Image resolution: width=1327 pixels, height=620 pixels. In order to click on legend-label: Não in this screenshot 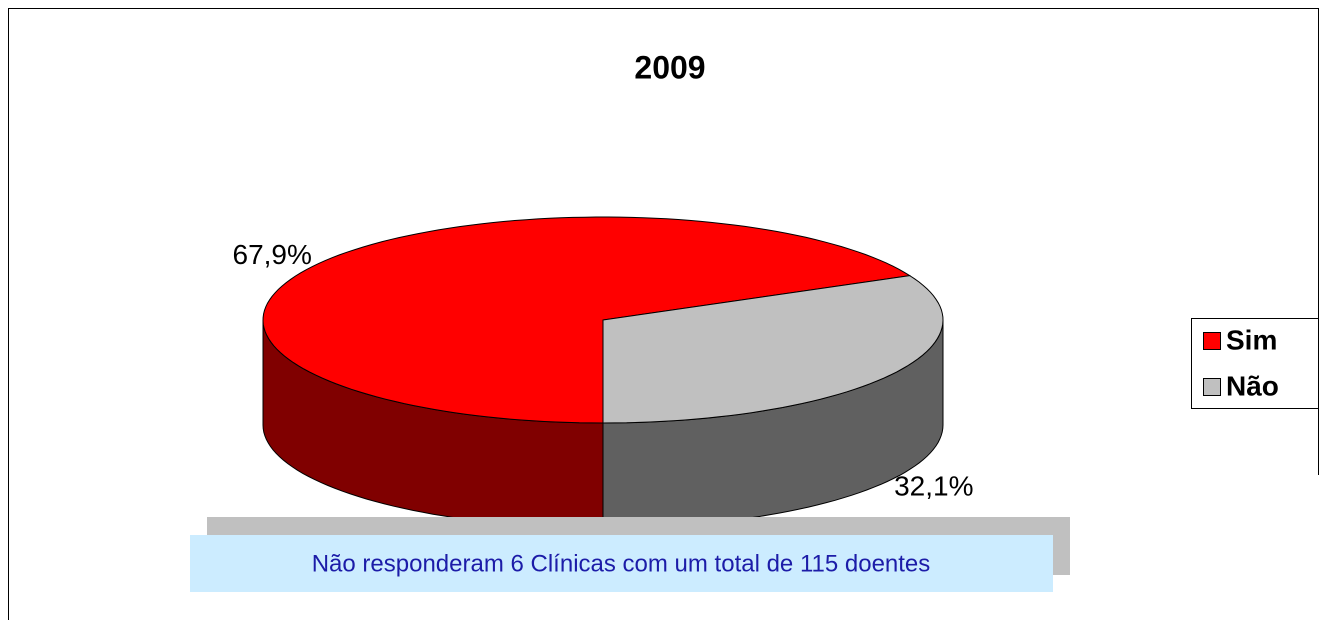, I will do `click(1252, 385)`.